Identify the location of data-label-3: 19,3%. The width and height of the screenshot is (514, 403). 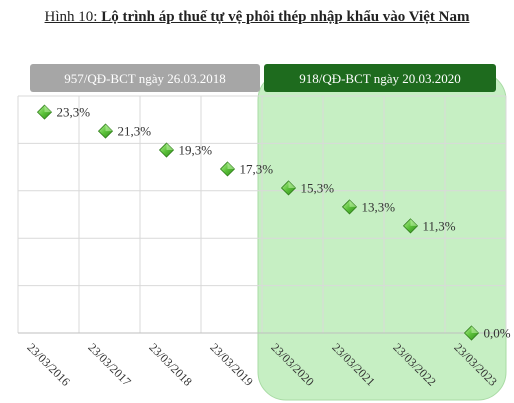
(196, 150).